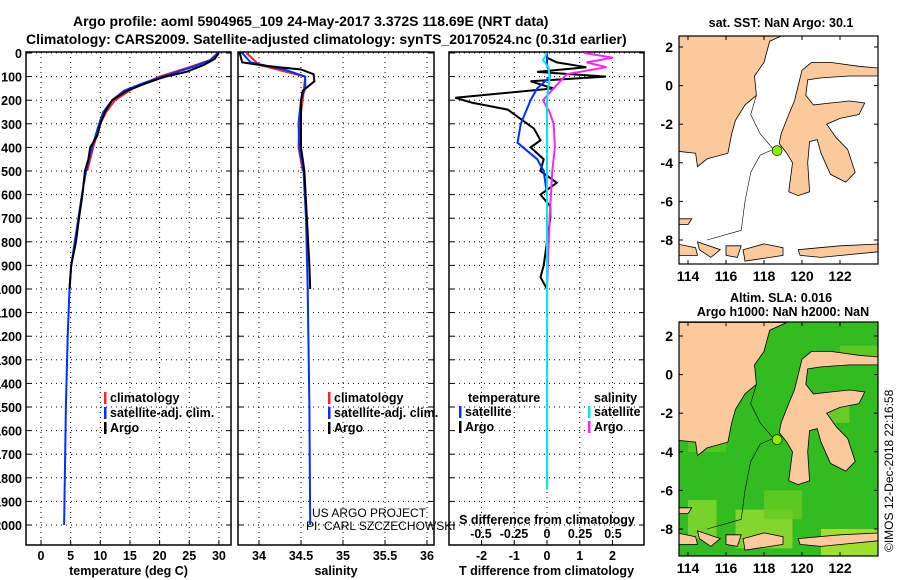 The image size is (900, 580). Describe the element at coordinates (385, 556) in the screenshot. I see `x-tick-label: 35.5` at that location.